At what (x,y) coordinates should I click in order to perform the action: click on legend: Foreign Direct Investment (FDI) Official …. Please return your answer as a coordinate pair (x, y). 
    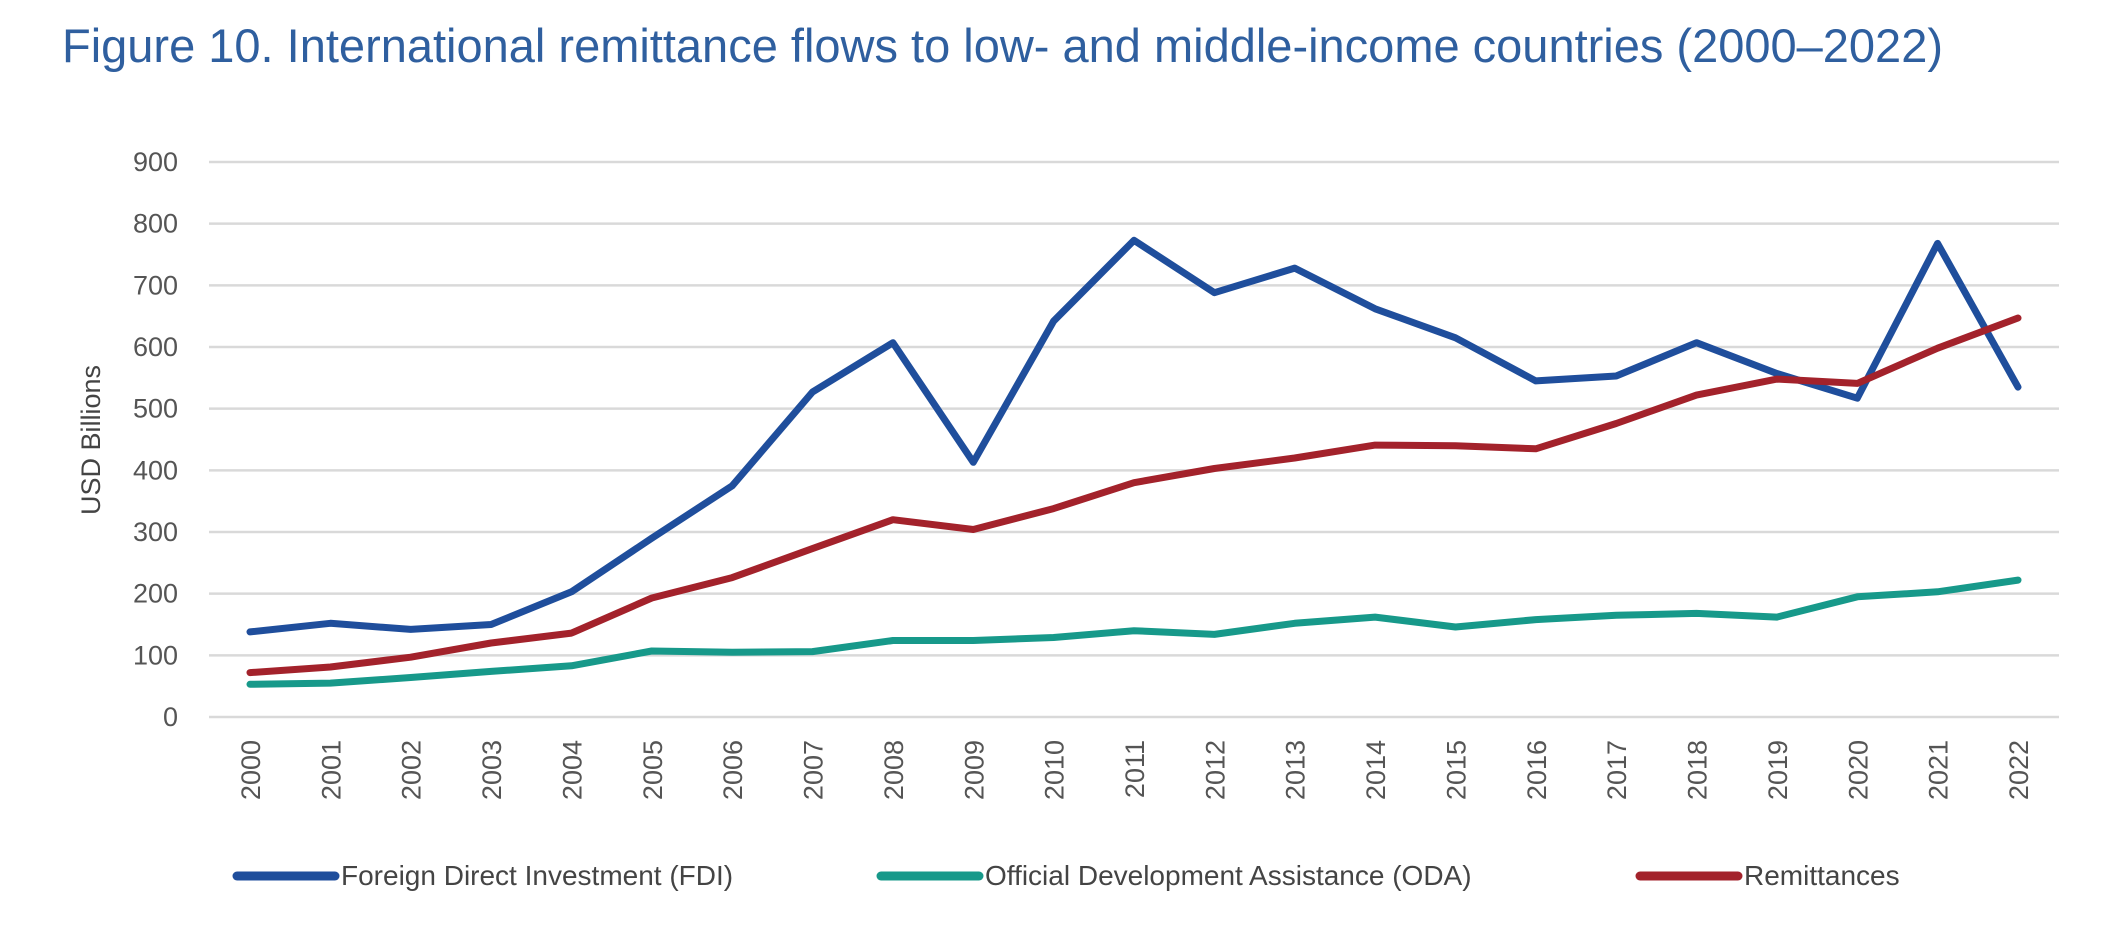
    Looking at the image, I should click on (1066, 875).